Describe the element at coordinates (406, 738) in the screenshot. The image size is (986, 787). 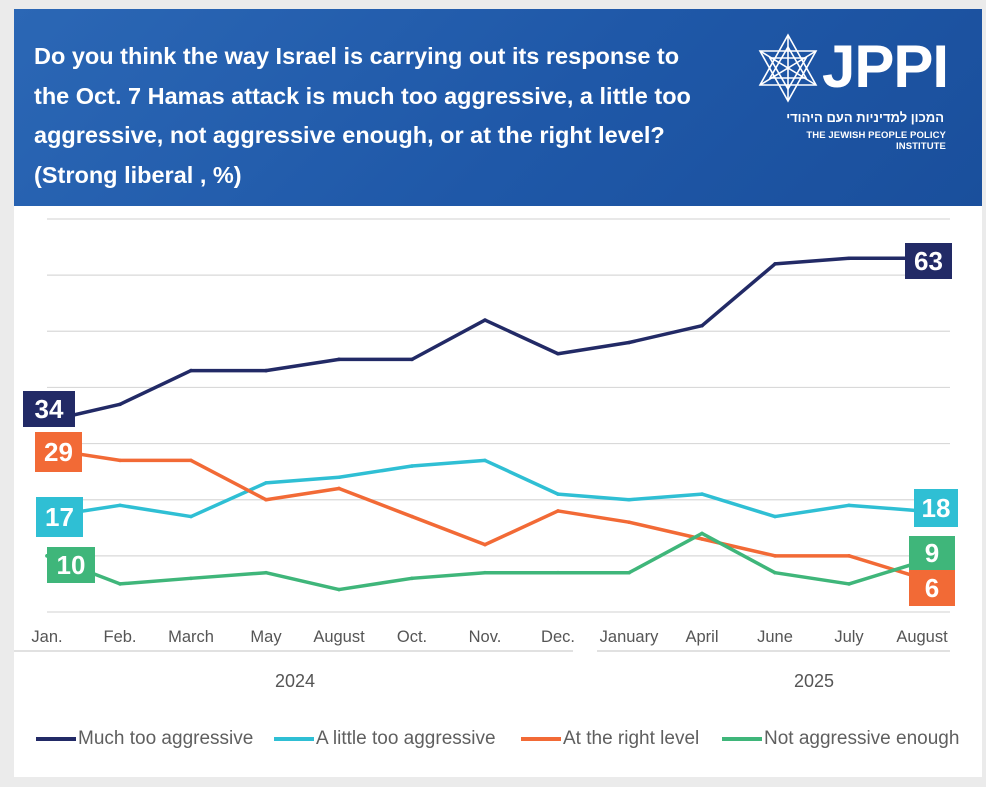
I see `legend-label: A little too aggressive` at that location.